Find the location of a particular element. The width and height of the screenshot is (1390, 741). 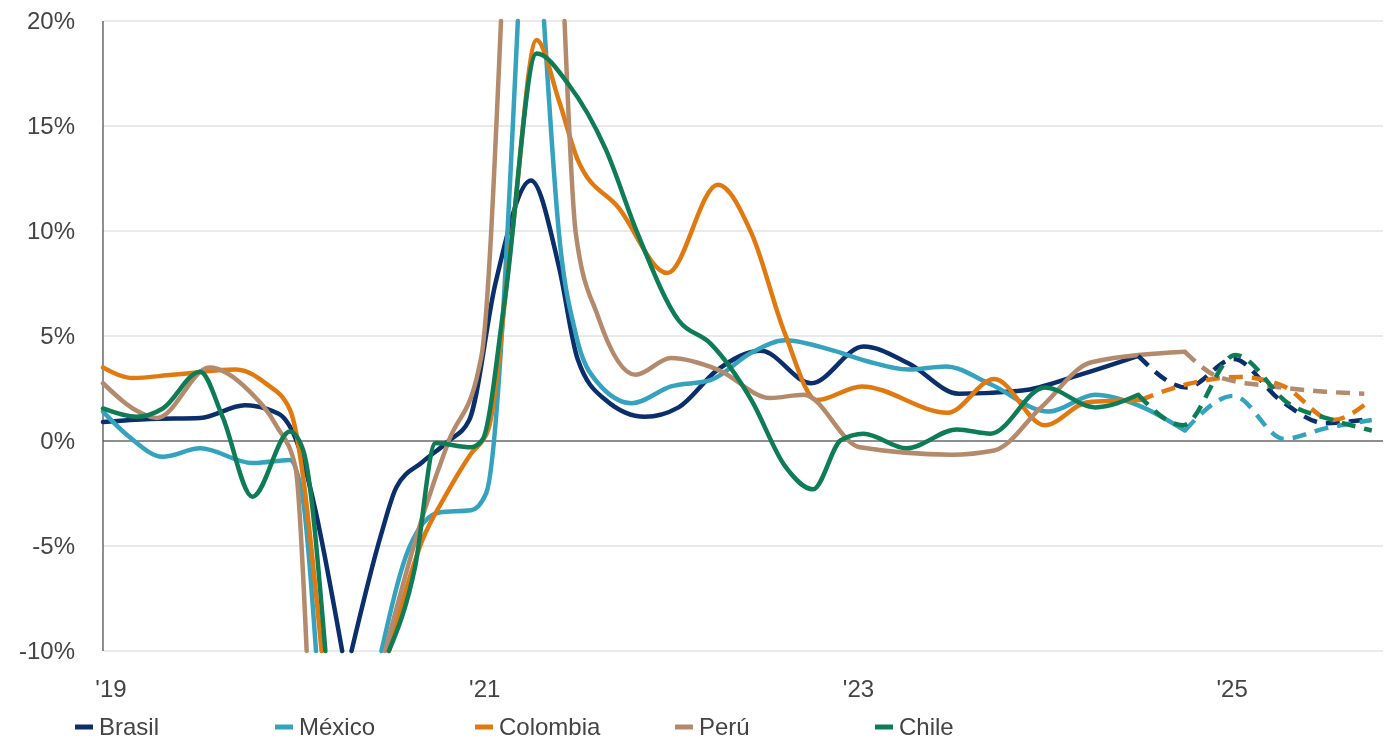

y-tick-label: -10% is located at coordinates (46, 651).